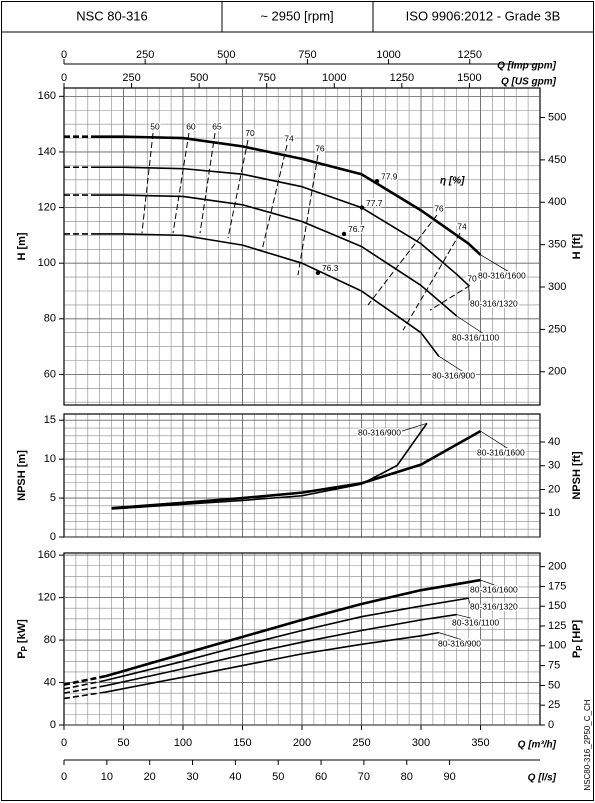 The height and width of the screenshot is (803, 595). I want to click on y-tick-label: 15, so click(50, 420).